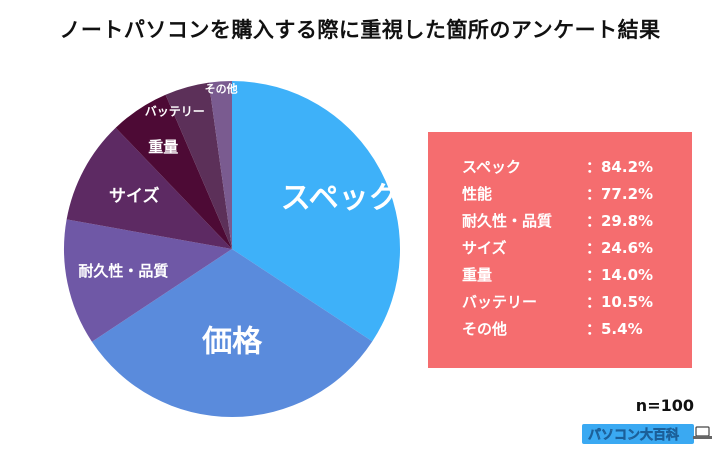 This screenshot has width=720, height=450. What do you see at coordinates (500, 302) in the screenshot?
I see `legend-label: バッテリー` at bounding box center [500, 302].